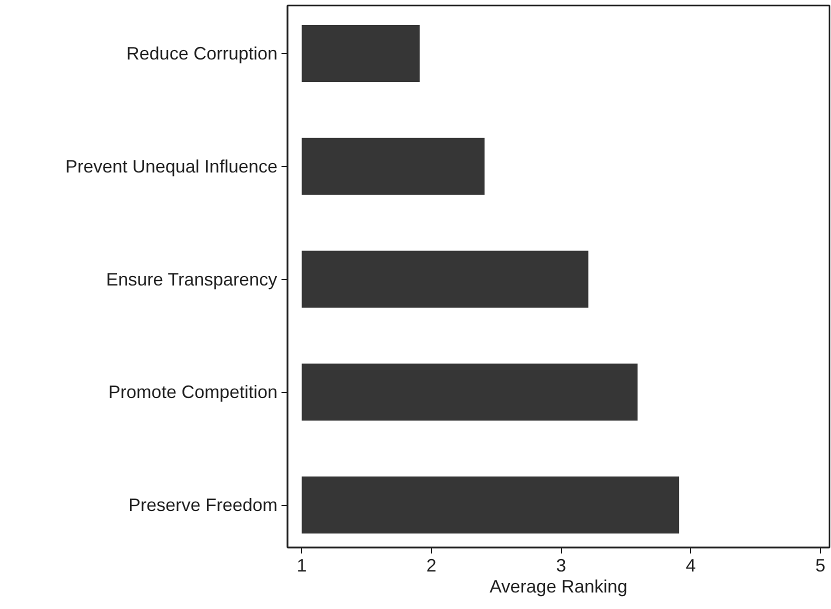 This screenshot has width=831, height=609. What do you see at coordinates (193, 392) in the screenshot?
I see `y-tick-label: Promote Competition` at bounding box center [193, 392].